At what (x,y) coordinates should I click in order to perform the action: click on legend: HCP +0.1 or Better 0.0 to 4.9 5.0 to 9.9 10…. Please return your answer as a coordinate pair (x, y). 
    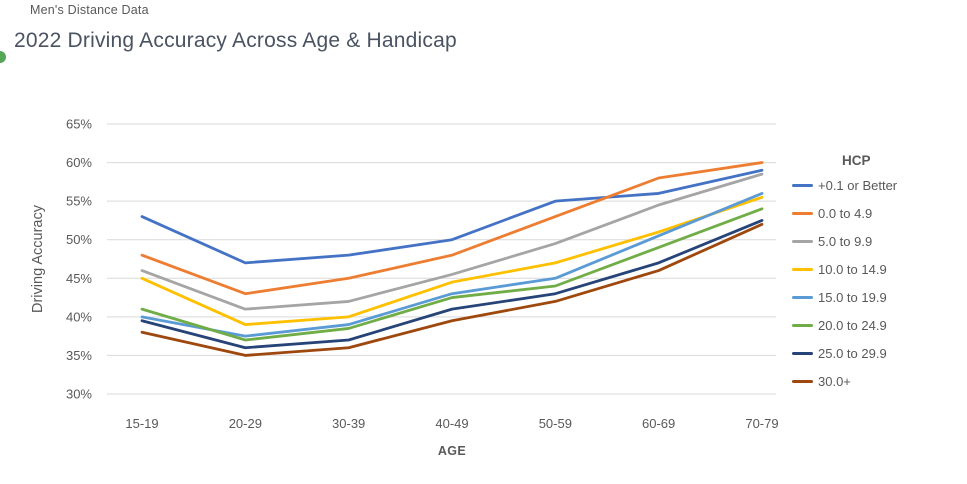
    Looking at the image, I should click on (878, 272).